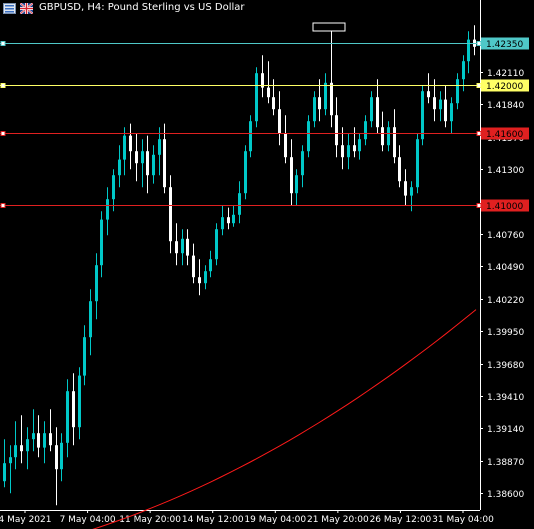  I want to click on price-tick-label: 1.38870, so click(505, 463).